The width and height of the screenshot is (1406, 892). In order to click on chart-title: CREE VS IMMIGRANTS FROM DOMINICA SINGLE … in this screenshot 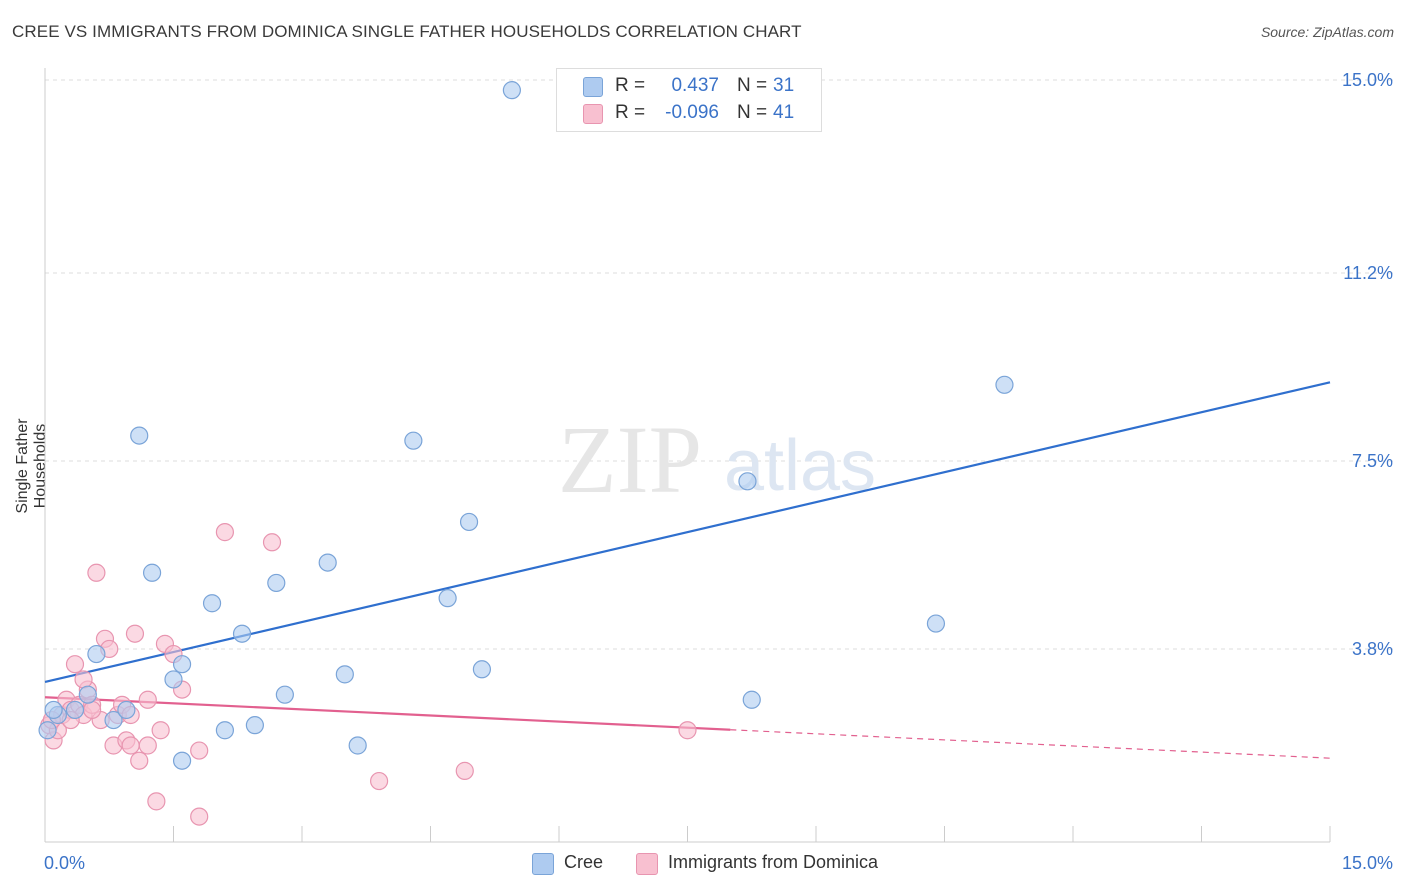, I will do `click(407, 31)`.